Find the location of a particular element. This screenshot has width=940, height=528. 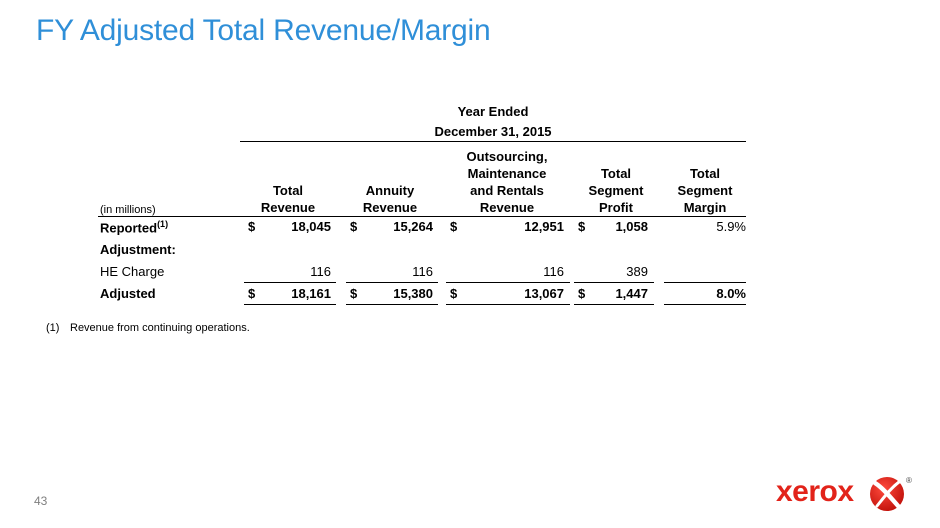

cell-reported-segment-profit: 1,058 is located at coordinates (631, 226).